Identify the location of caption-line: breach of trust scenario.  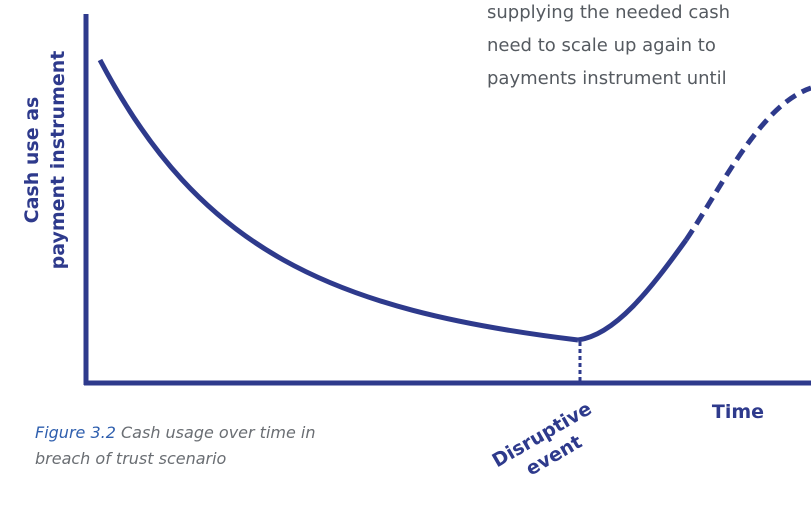
(131, 458).